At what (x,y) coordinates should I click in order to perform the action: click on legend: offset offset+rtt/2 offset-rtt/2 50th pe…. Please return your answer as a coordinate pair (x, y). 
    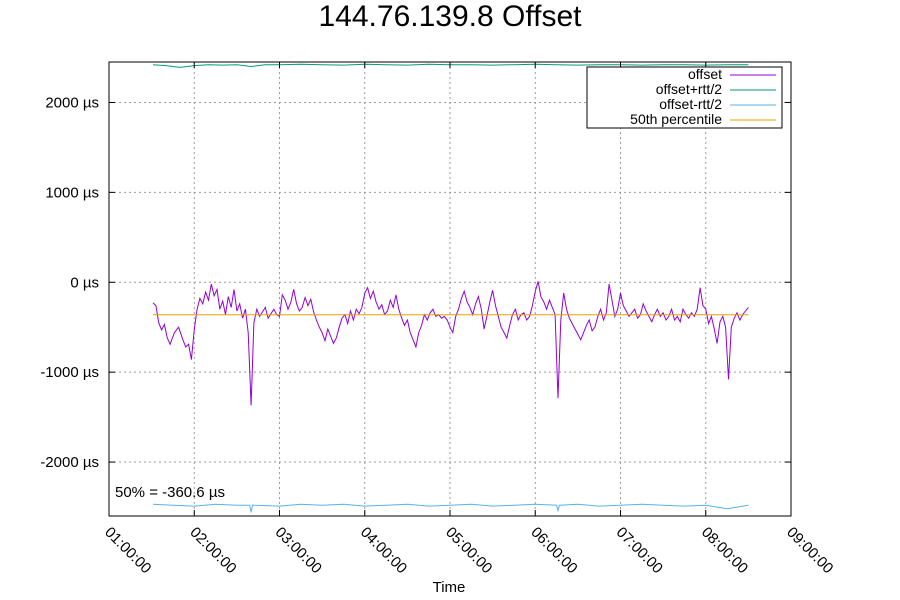
    Looking at the image, I should click on (684, 97).